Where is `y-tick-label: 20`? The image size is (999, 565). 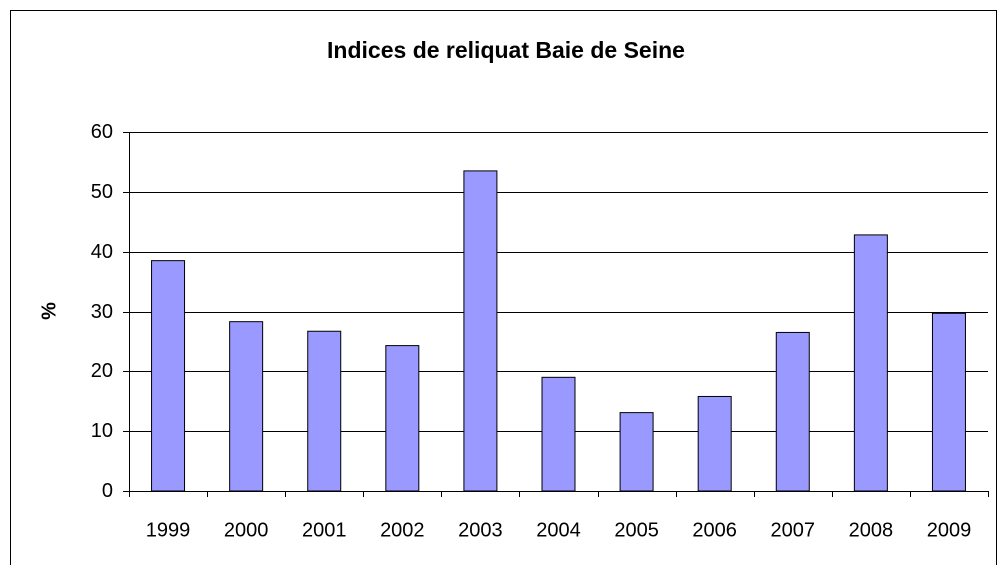 y-tick-label: 20 is located at coordinates (102, 371).